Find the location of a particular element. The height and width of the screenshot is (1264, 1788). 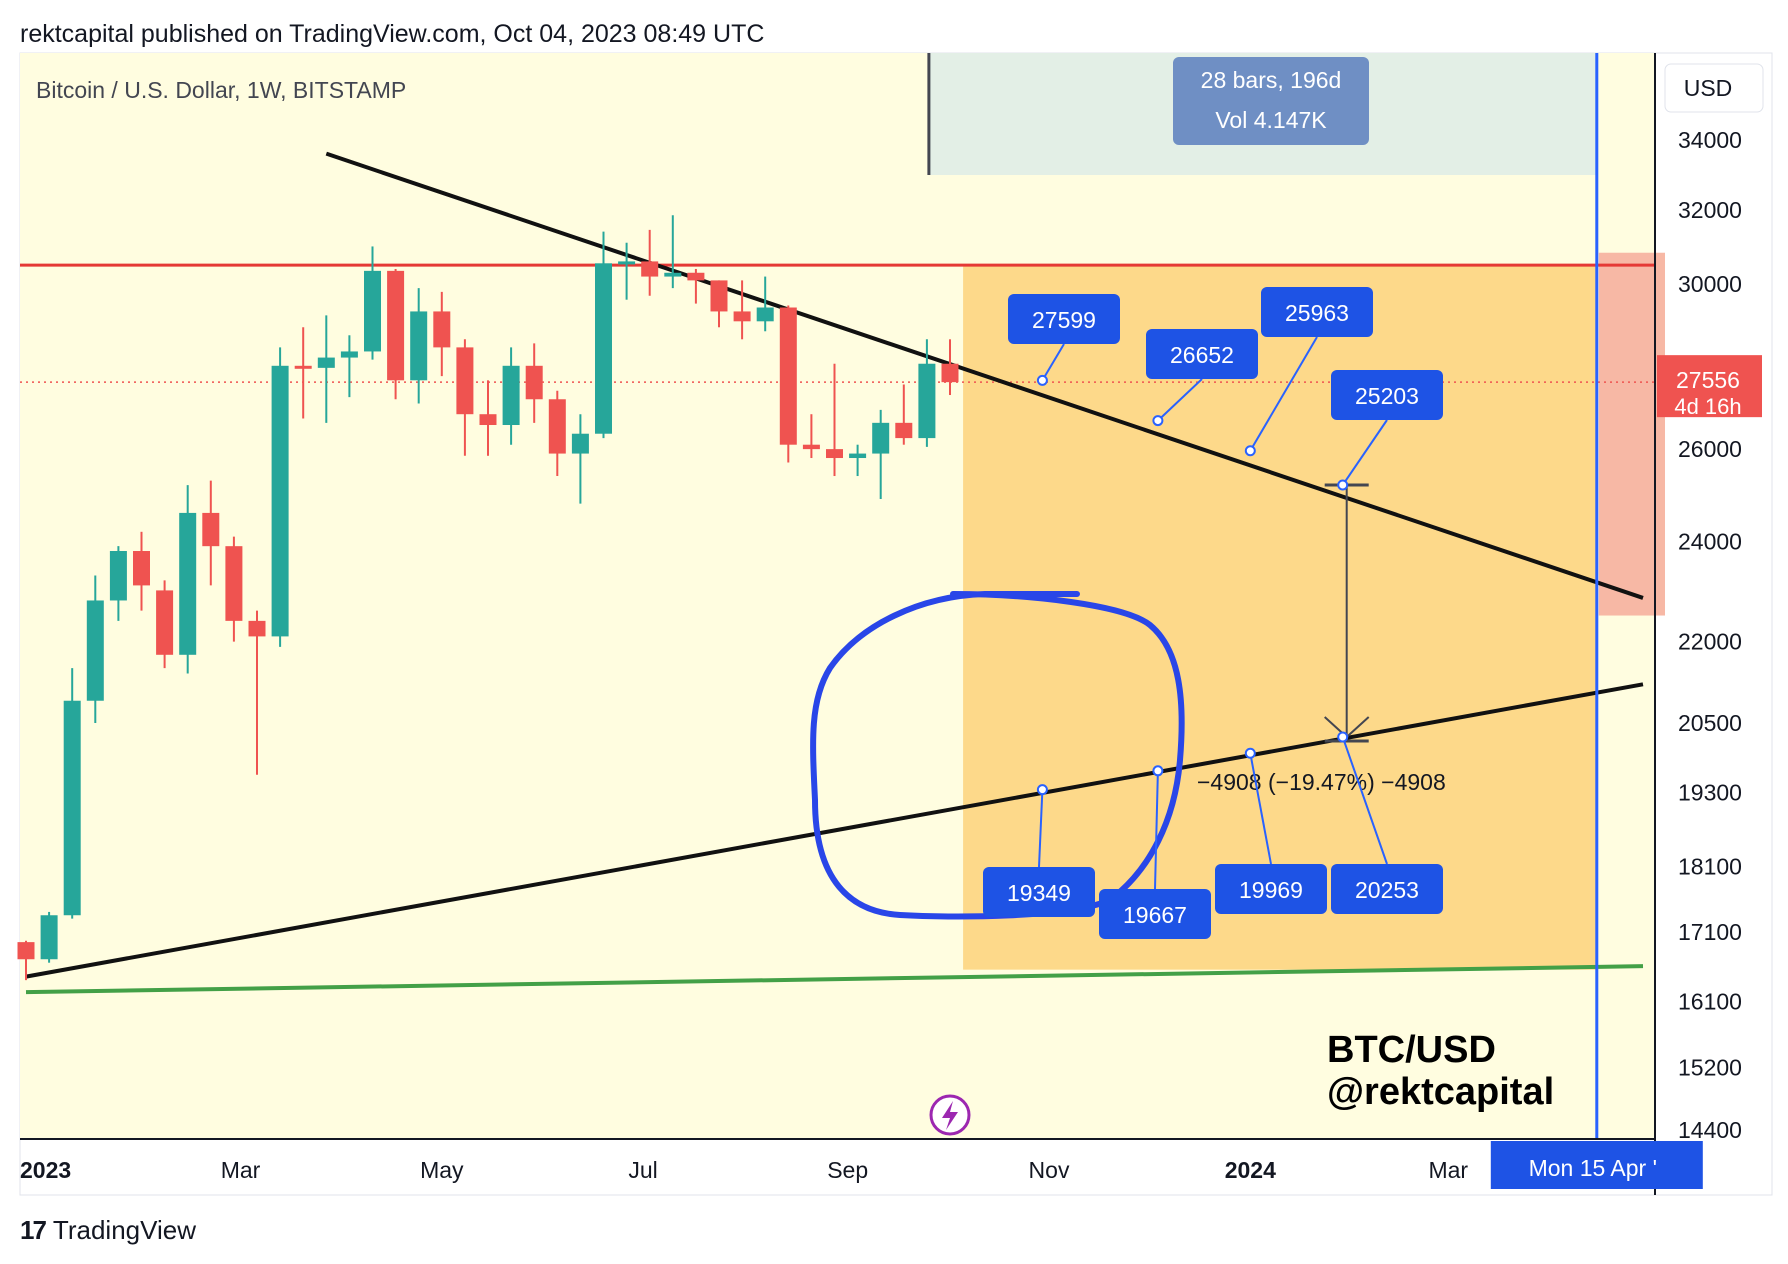

date-range-bars-label: 28 bars, 196d is located at coordinates (1271, 80).